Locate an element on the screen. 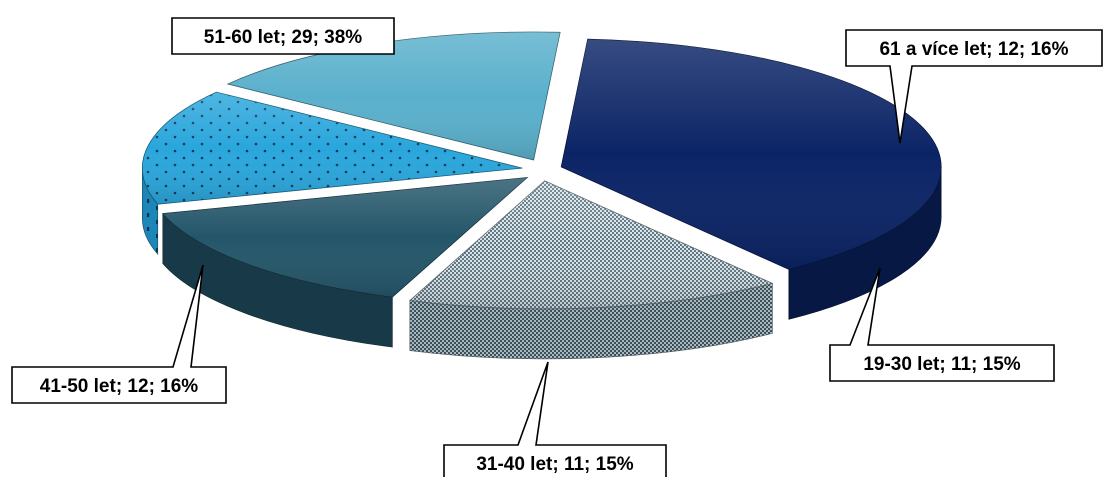  data-label-51-60-let: 51-60 let; 29; 38% is located at coordinates (283, 36).